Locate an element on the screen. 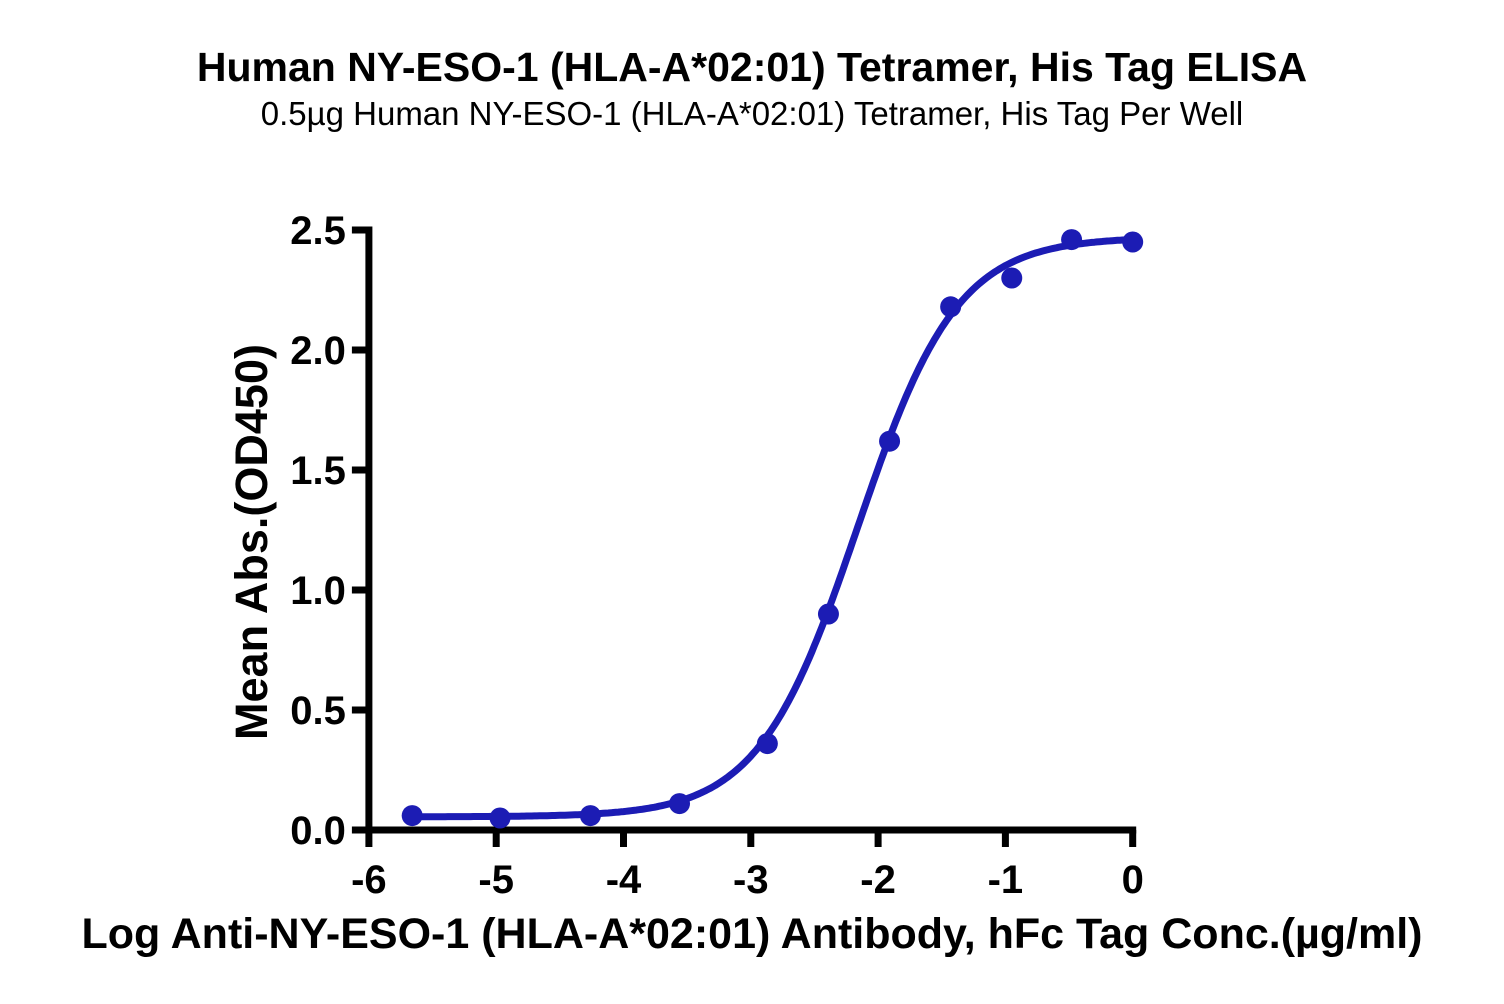 Image resolution: width=1504 pixels, height=1004 pixels. x-tick-label: 0 is located at coordinates (1133, 880).